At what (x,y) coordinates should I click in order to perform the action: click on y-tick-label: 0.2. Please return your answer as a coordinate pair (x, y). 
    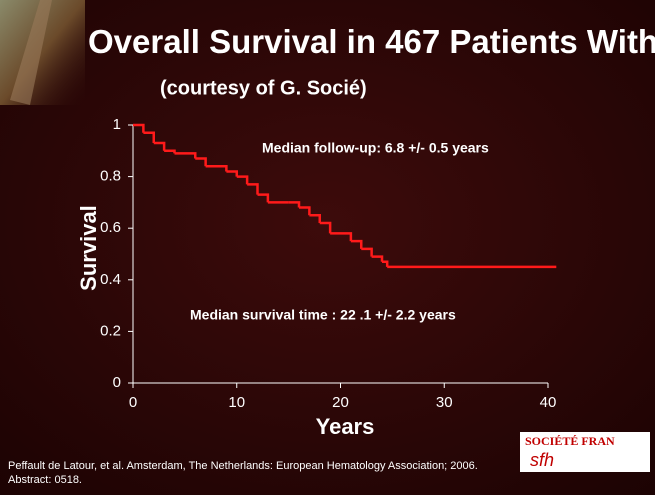
    Looking at the image, I should click on (110, 330).